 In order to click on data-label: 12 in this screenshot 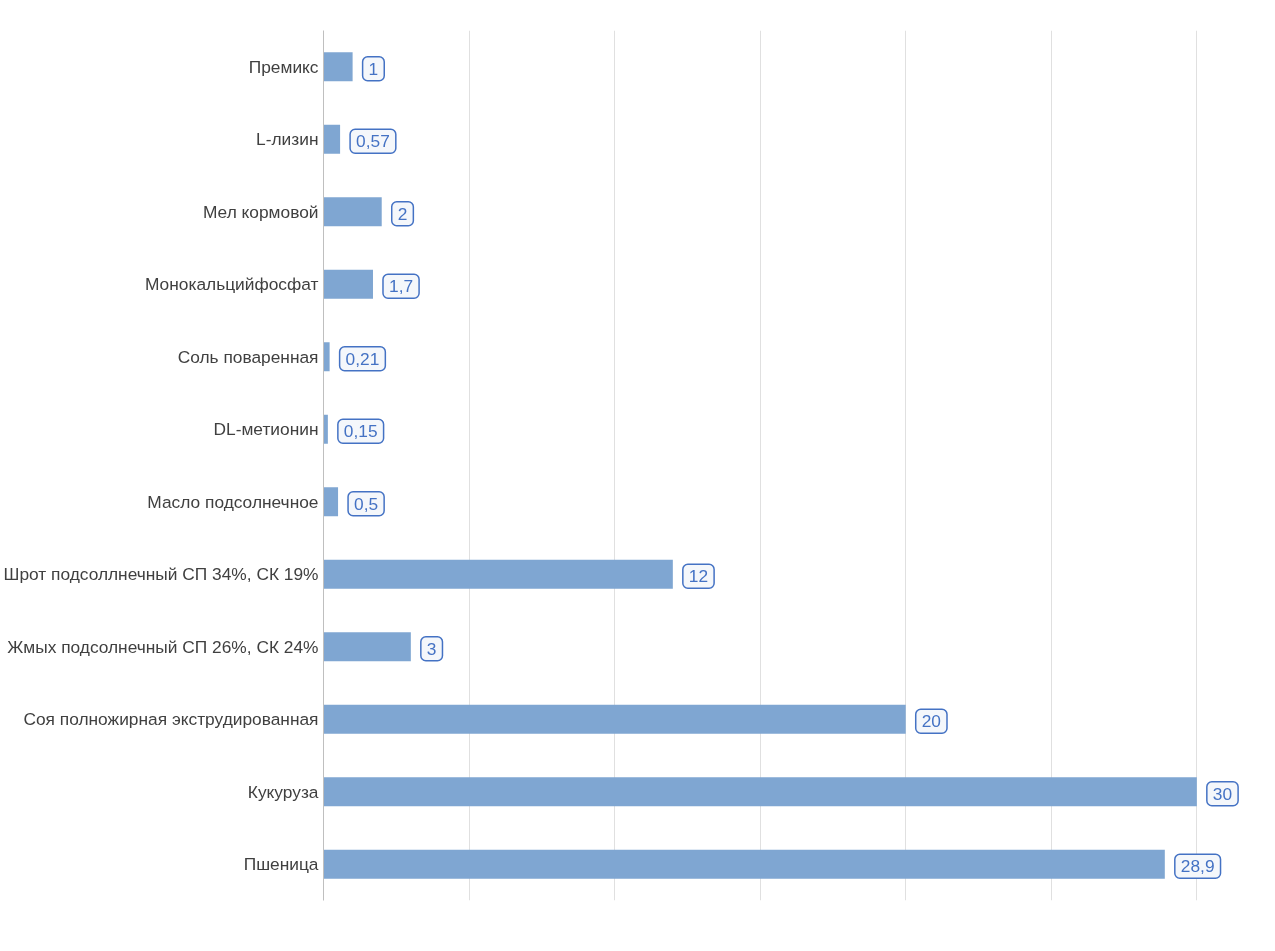, I will do `click(698, 576)`.